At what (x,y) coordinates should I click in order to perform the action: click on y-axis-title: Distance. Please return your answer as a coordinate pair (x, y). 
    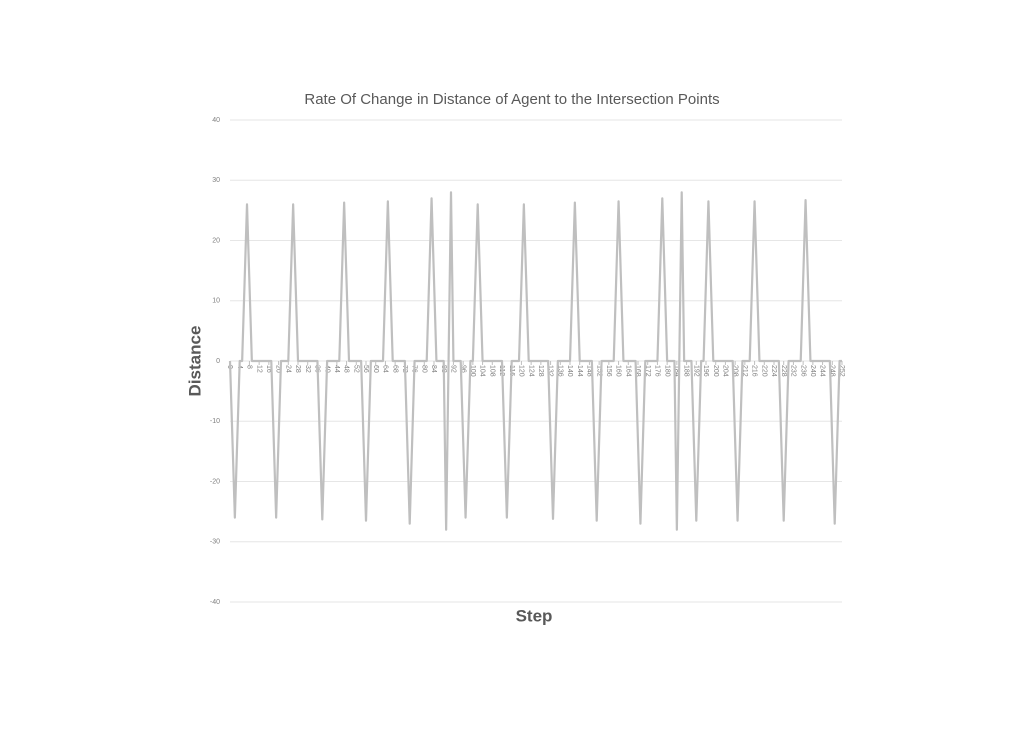
    Looking at the image, I should click on (194, 361).